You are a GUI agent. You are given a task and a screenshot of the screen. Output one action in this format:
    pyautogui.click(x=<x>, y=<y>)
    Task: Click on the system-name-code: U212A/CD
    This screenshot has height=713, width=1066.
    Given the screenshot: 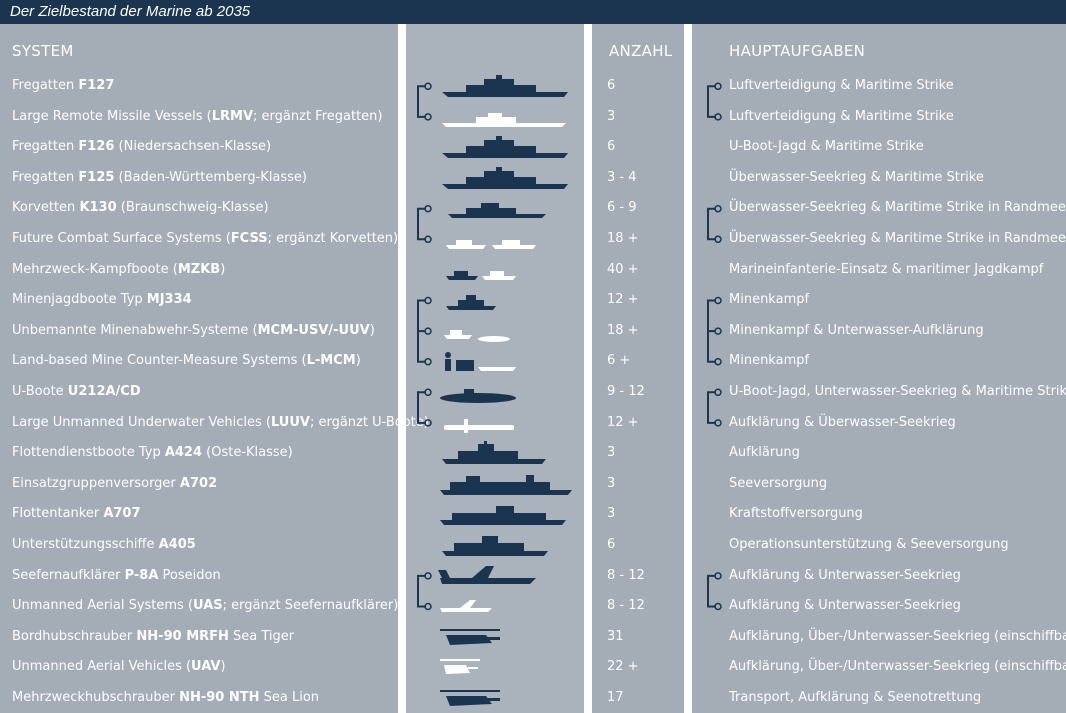 What is the action you would take?
    pyautogui.click(x=104, y=391)
    